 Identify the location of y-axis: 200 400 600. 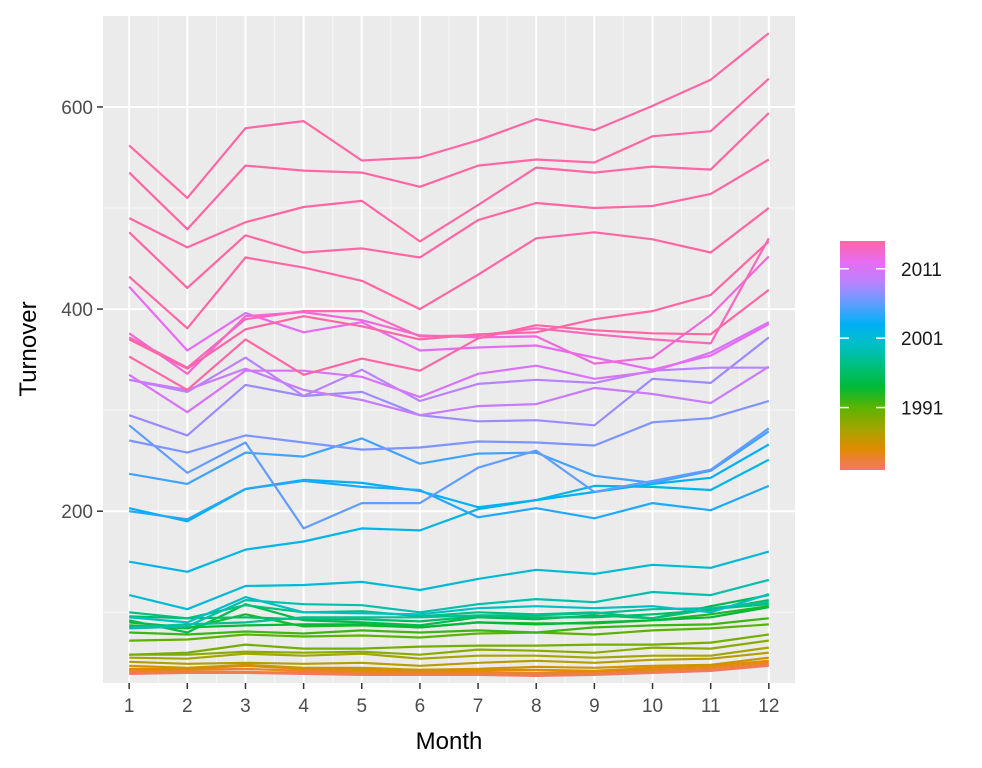
(82, 310).